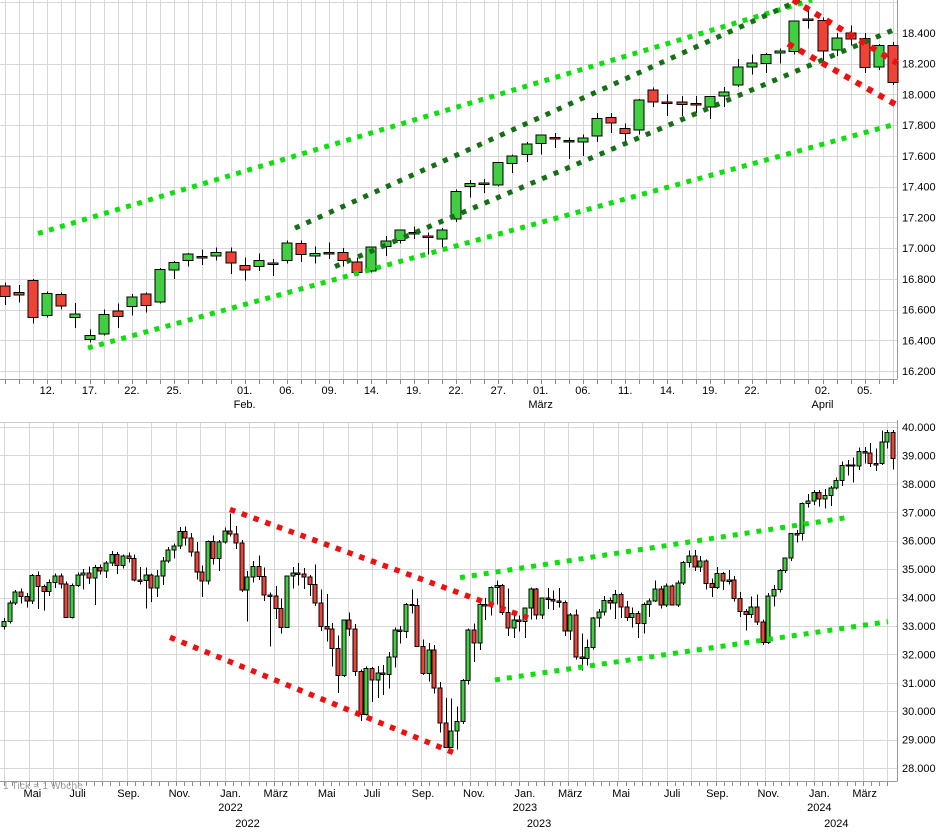 The width and height of the screenshot is (943, 838). What do you see at coordinates (413, 391) in the screenshot?
I see `x-axis-label: 19.` at bounding box center [413, 391].